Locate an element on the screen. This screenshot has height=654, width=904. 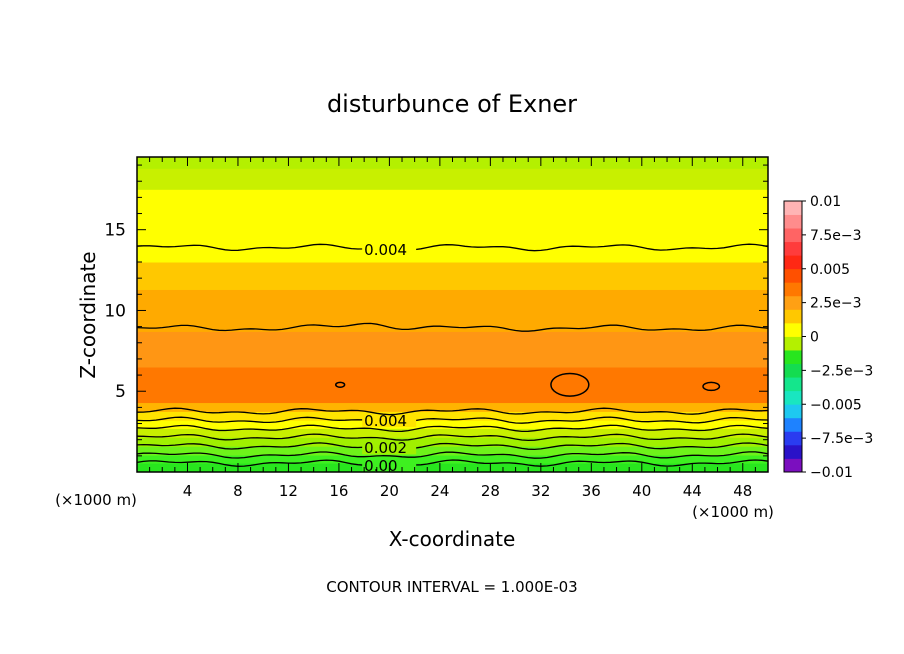
colorbar-label: −0.005 is located at coordinates (836, 405).